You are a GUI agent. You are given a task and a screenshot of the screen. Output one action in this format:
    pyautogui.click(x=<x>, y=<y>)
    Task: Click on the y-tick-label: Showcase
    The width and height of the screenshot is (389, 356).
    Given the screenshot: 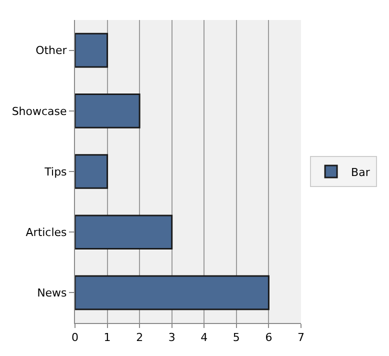 What is the action you would take?
    pyautogui.click(x=40, y=111)
    